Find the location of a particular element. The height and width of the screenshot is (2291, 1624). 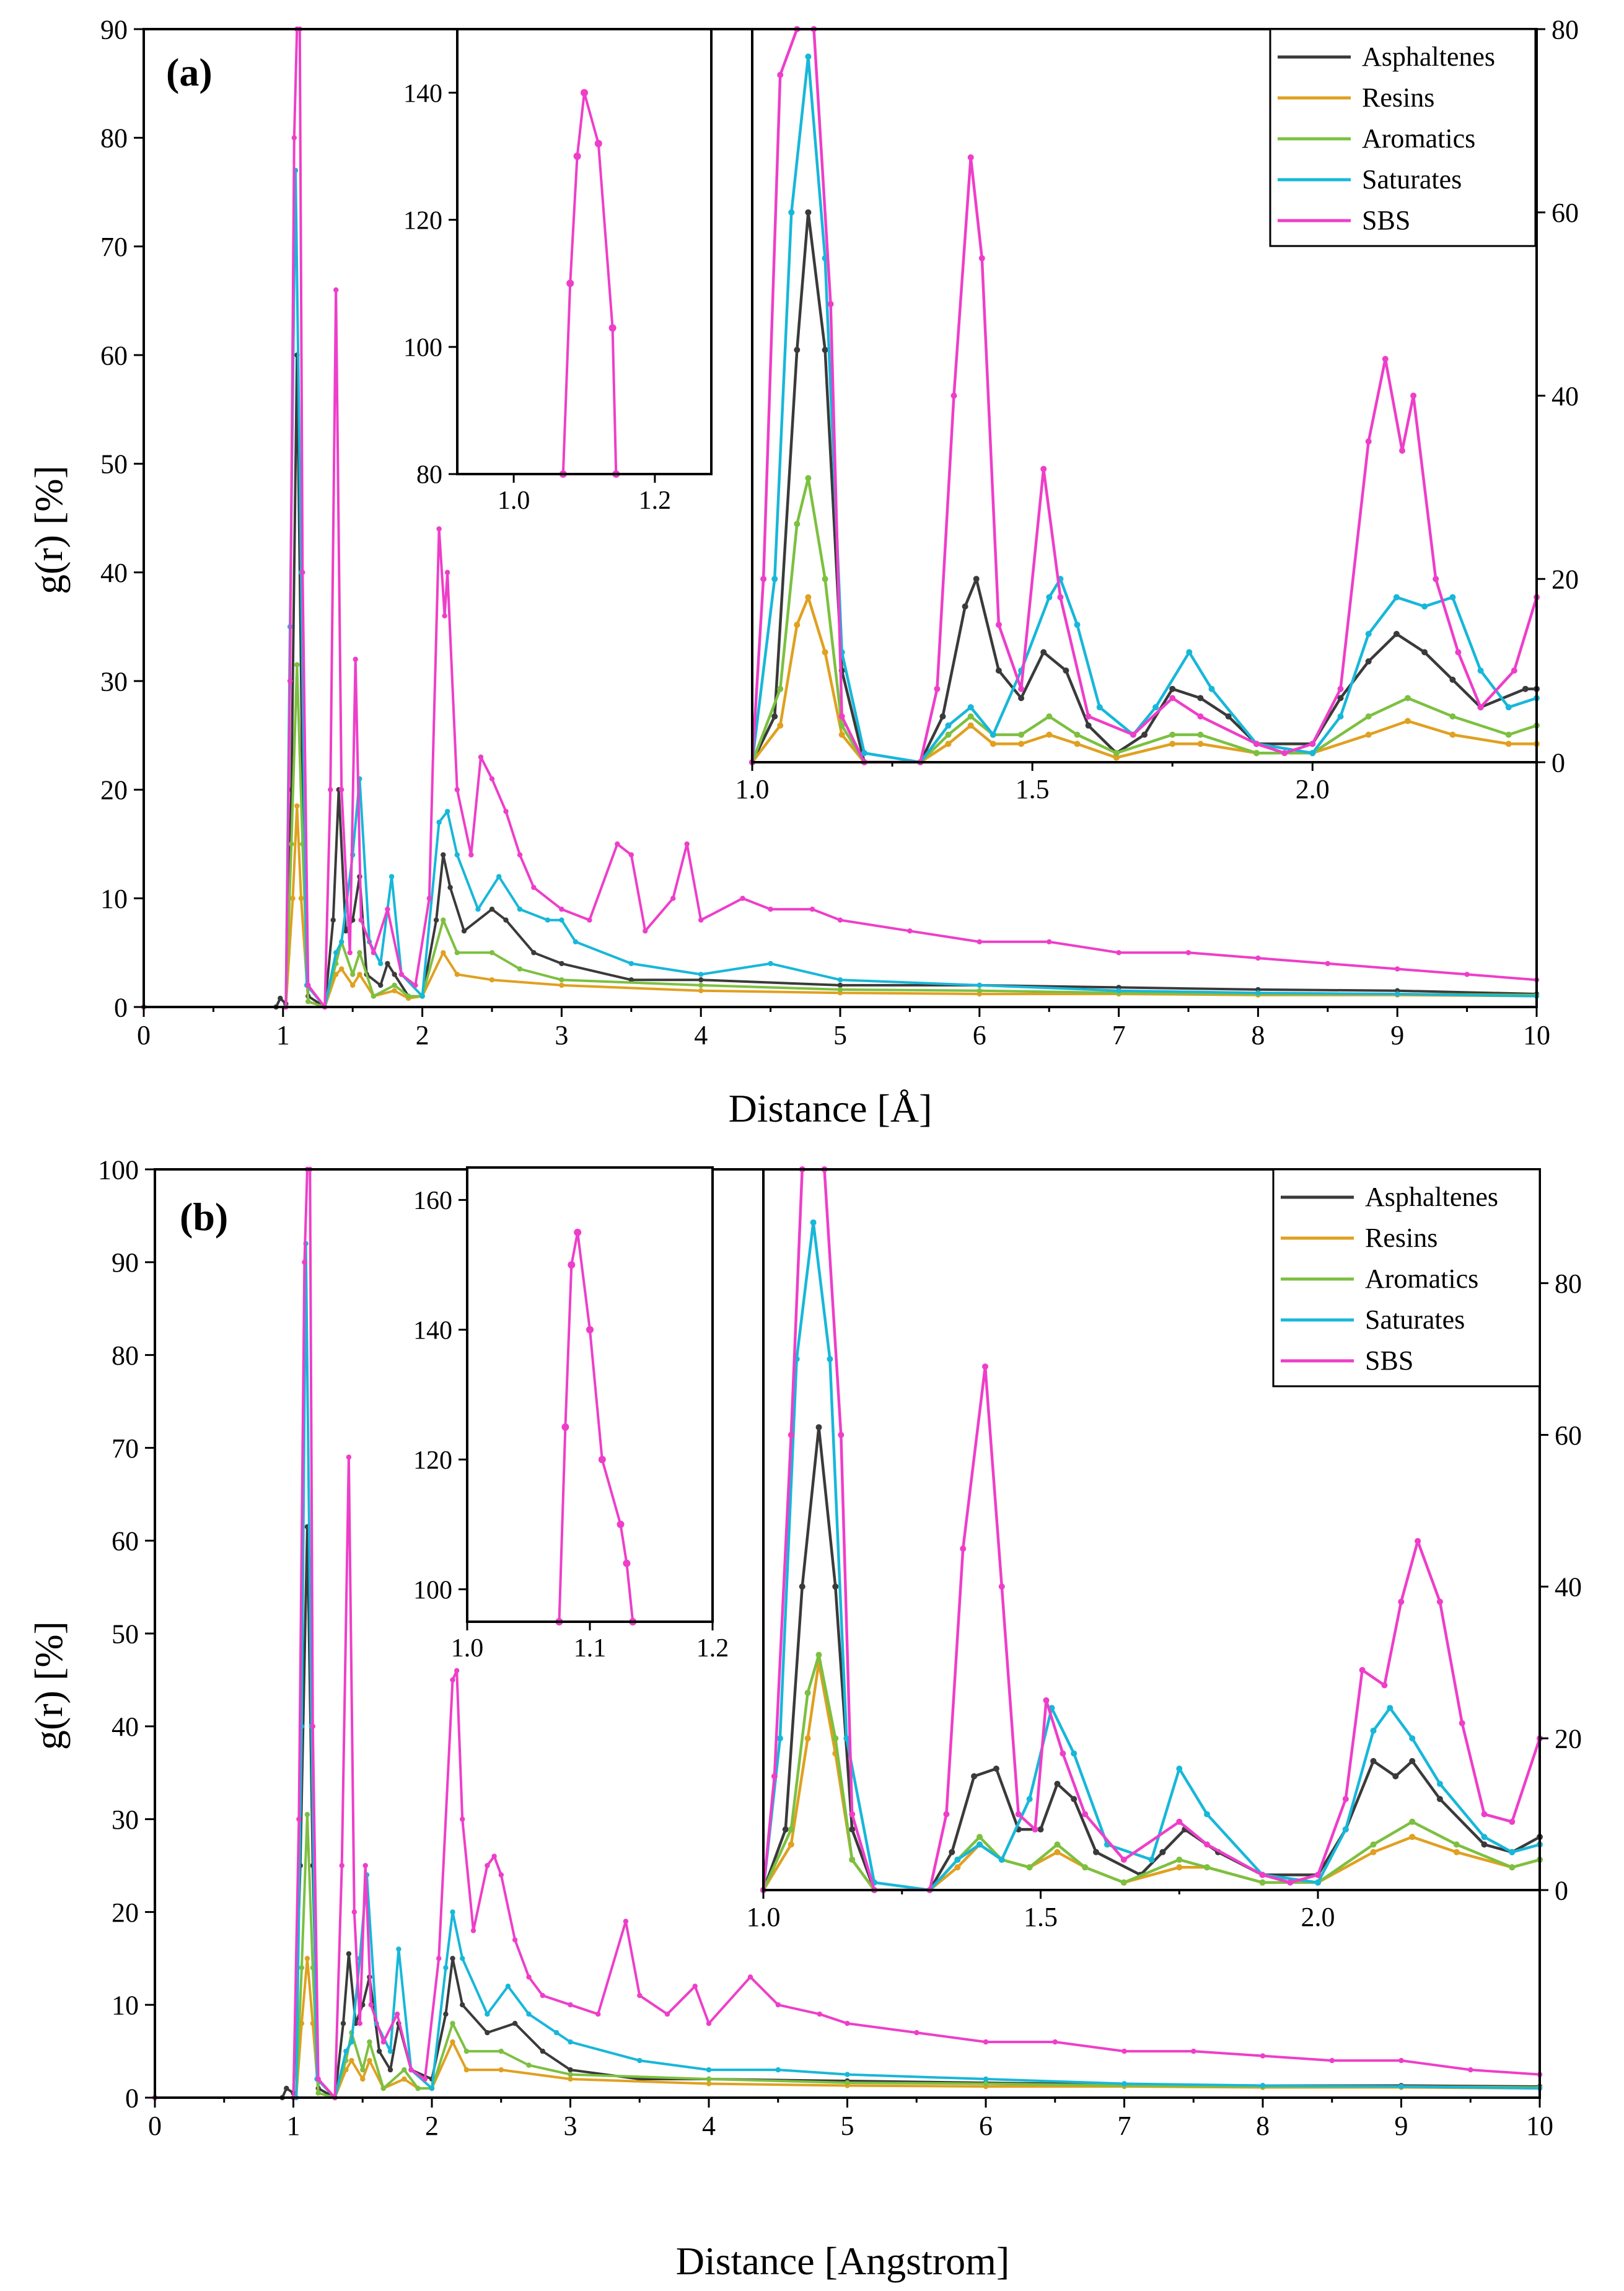

b-main-y-tick-label-60: 60 is located at coordinates (125, 1541).